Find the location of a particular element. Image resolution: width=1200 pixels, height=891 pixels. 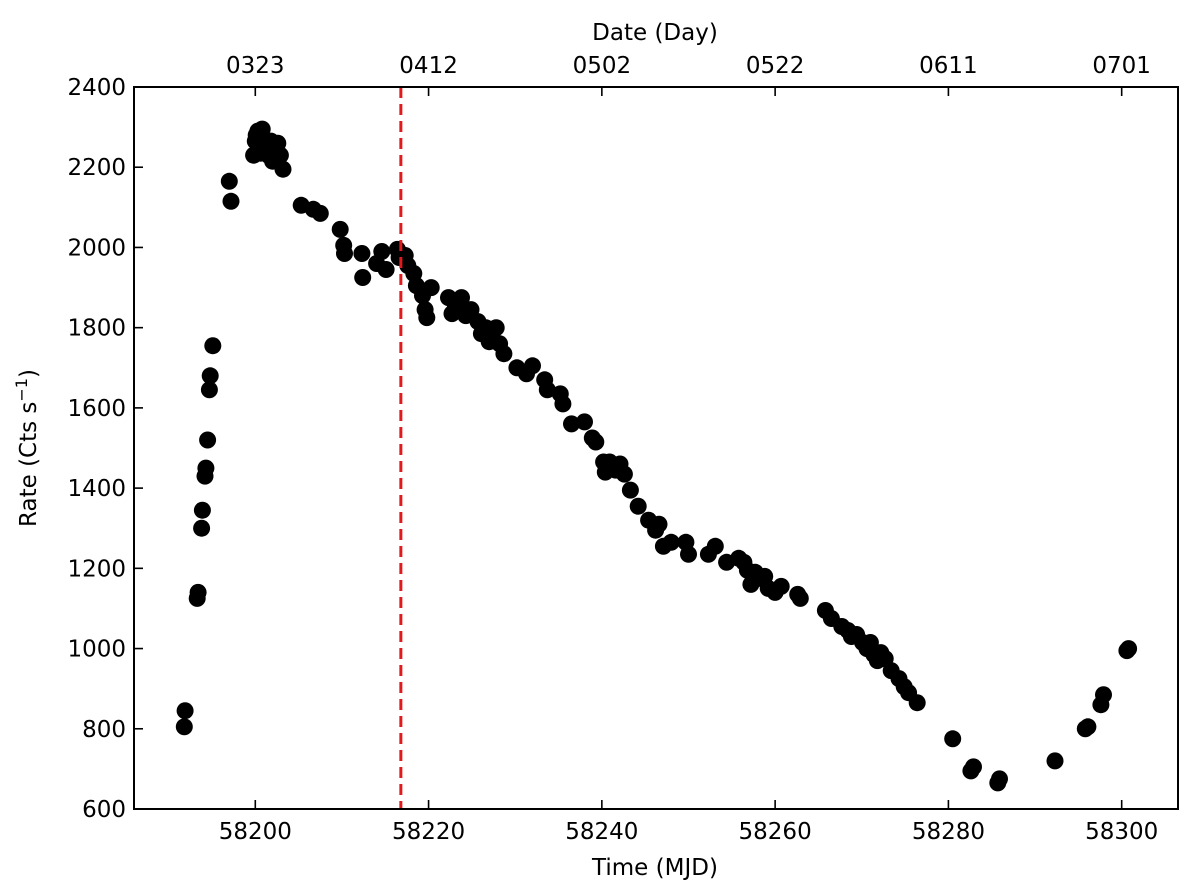

y-tick-label: 2000 is located at coordinates (96, 248).